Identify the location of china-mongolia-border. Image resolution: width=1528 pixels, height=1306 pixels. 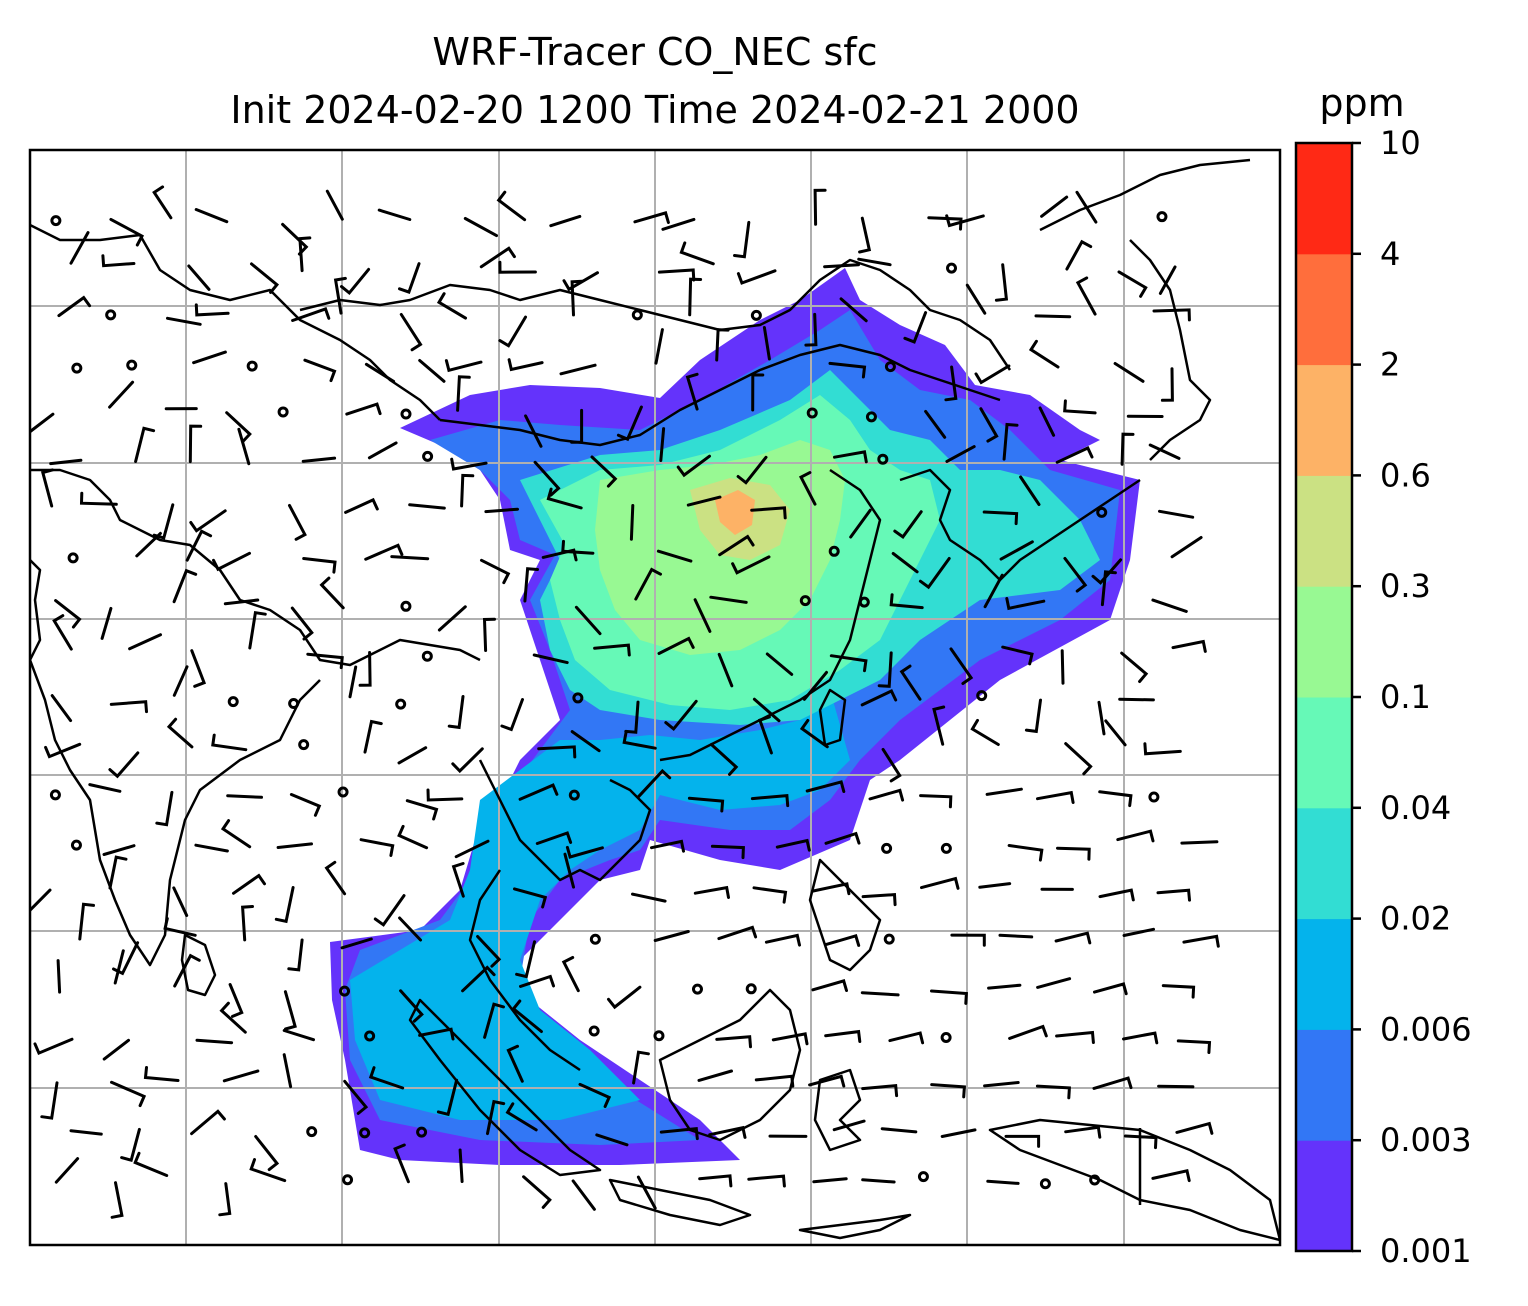
(720, 395).